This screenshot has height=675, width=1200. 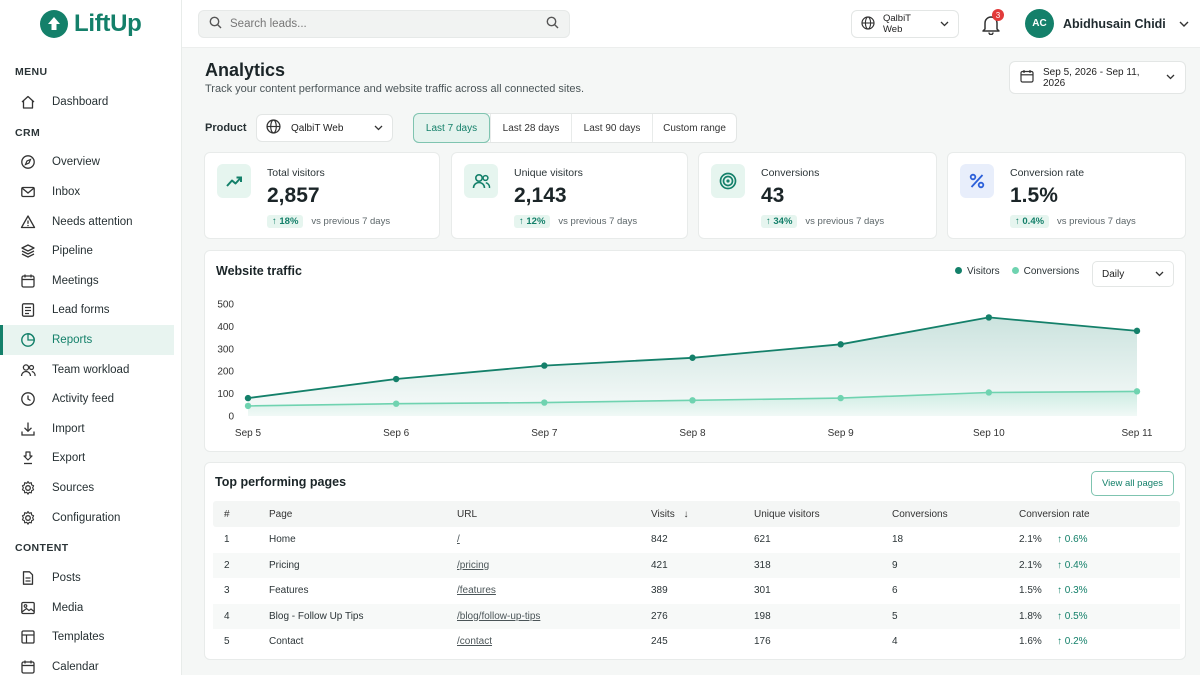 I want to click on kpi-delta-badge: ↑ 34%, so click(x=779, y=221).